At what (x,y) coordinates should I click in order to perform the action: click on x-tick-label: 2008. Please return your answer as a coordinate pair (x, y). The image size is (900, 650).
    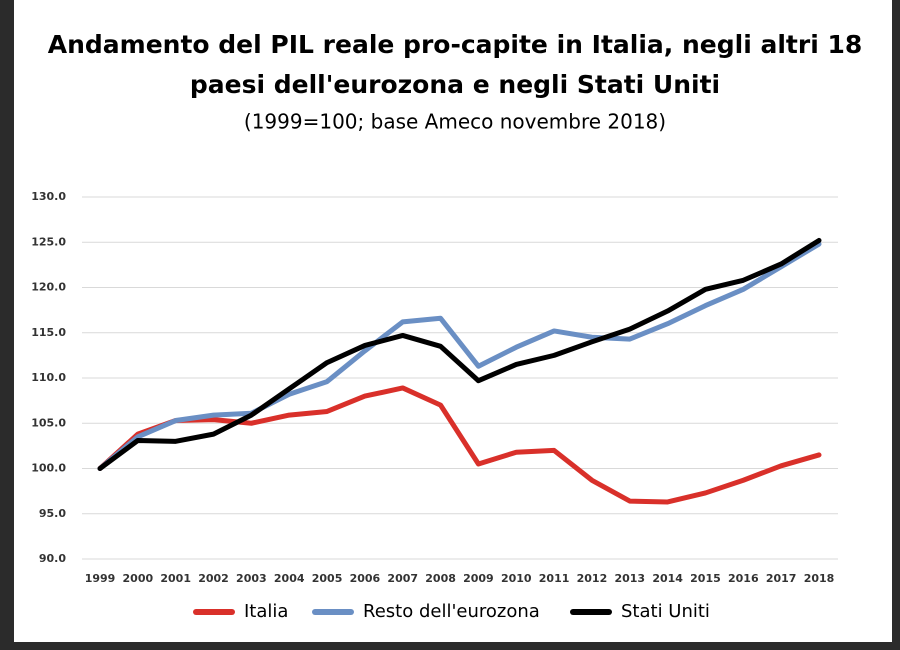
    Looking at the image, I should click on (440, 578).